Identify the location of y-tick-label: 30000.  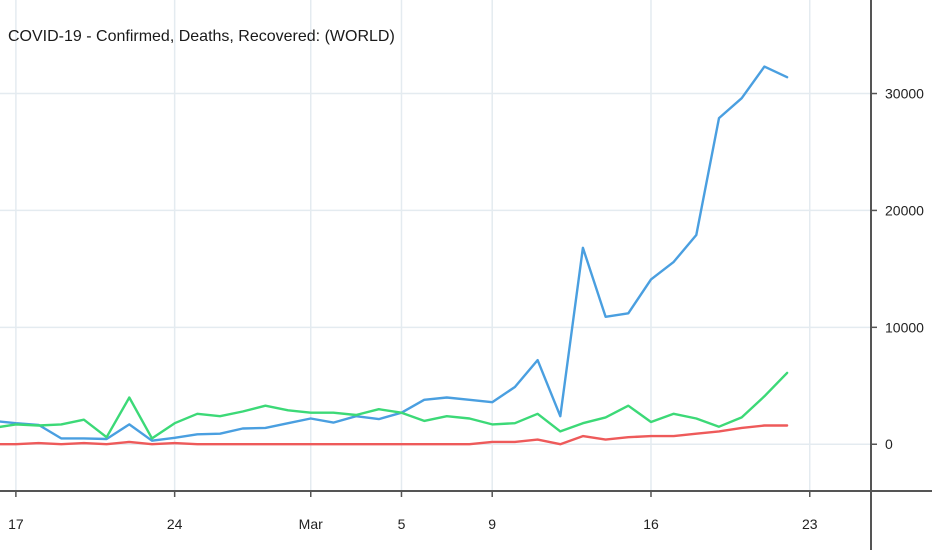
(904, 94).